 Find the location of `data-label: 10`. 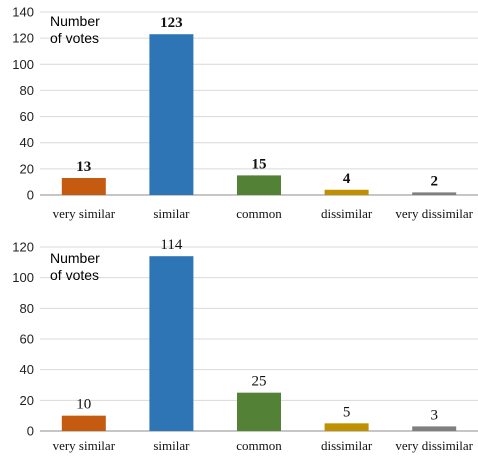

data-label: 10 is located at coordinates (83, 405).